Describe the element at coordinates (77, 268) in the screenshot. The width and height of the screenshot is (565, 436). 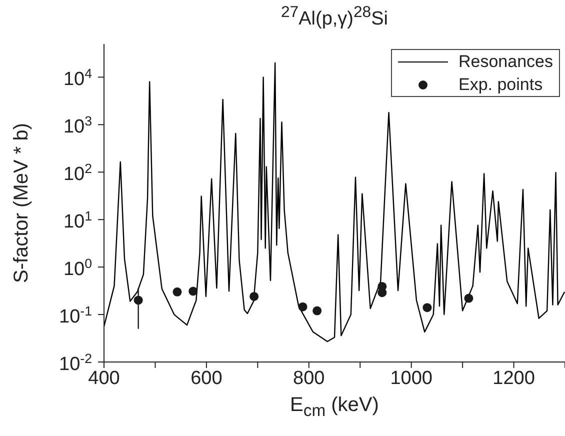
I see `y-tick-label: 10$^{0}$` at that location.